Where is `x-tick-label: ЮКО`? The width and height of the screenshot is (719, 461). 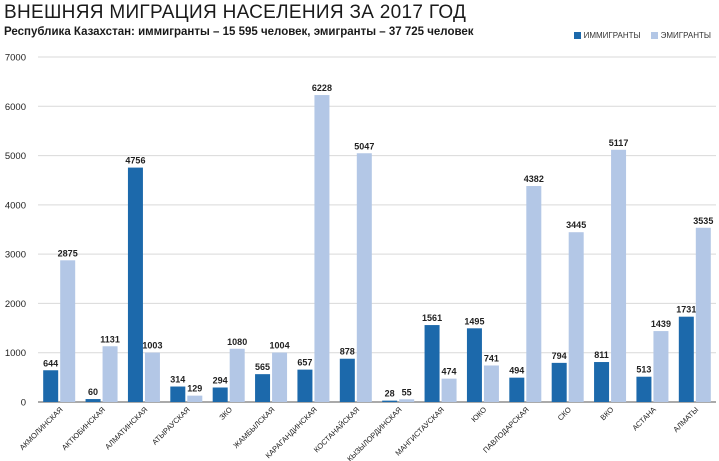 x-tick-label: ЮКО is located at coordinates (478, 414).